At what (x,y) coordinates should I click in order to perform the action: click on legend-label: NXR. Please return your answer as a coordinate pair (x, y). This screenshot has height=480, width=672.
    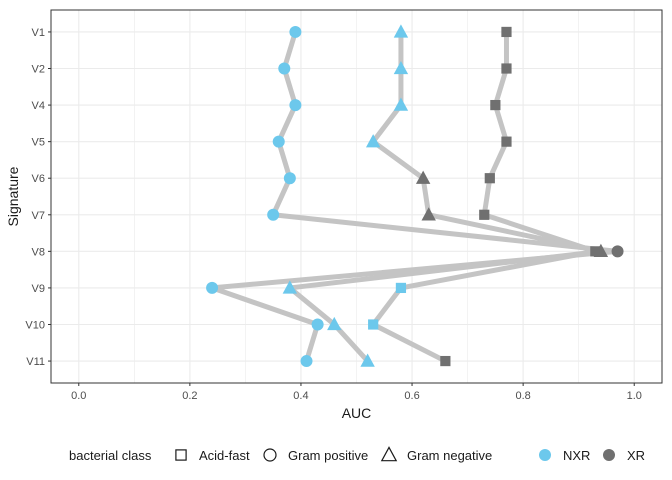
    Looking at the image, I should click on (576, 455).